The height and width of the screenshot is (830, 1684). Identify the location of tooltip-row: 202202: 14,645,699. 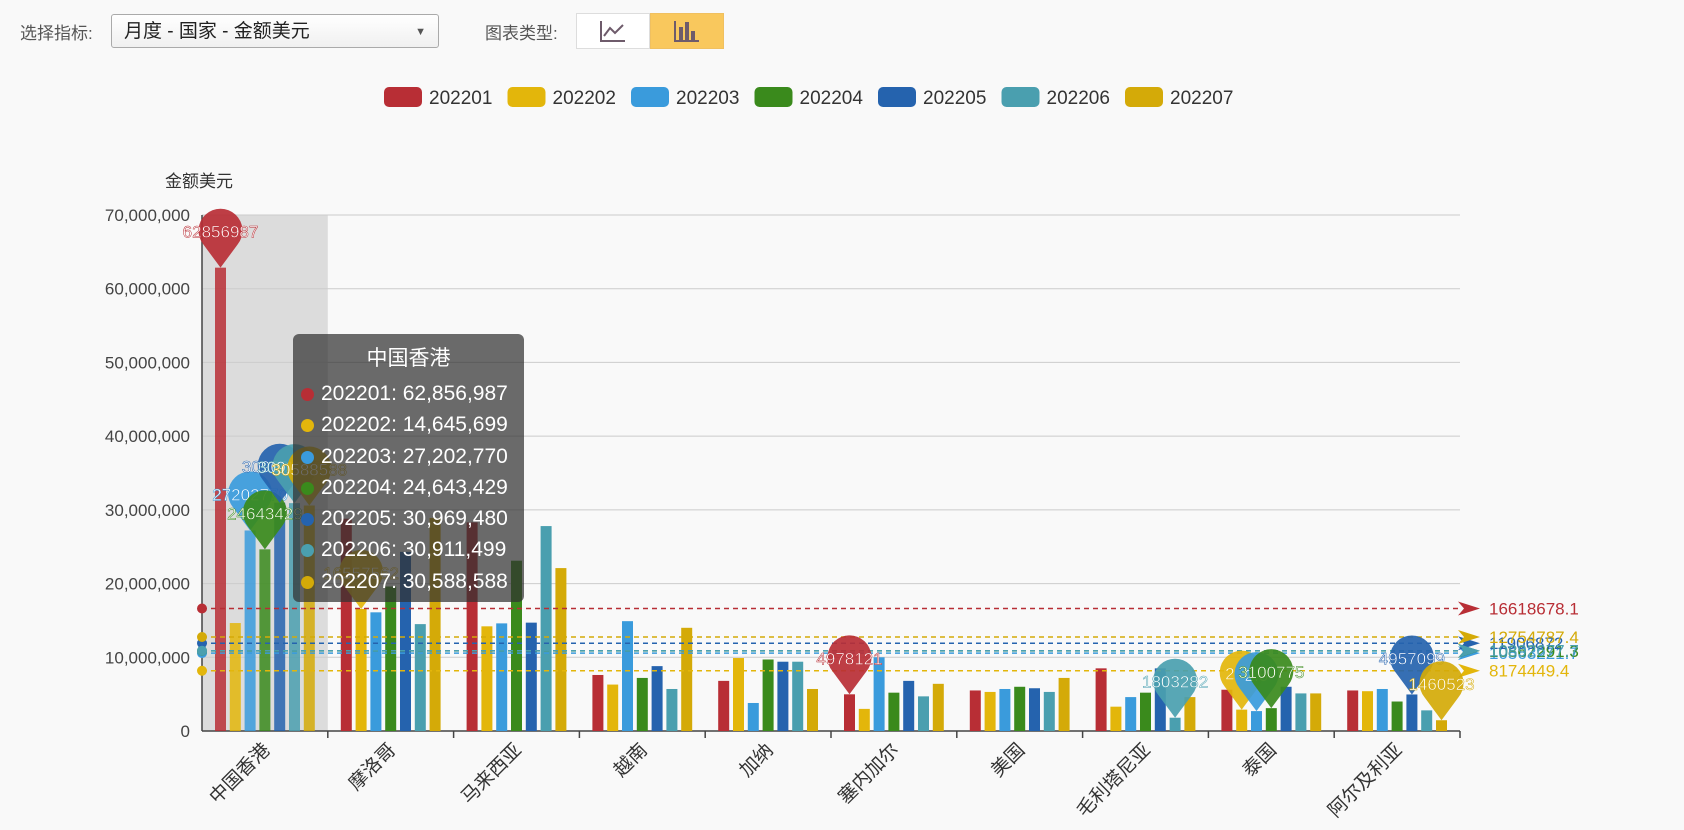
(412, 424).